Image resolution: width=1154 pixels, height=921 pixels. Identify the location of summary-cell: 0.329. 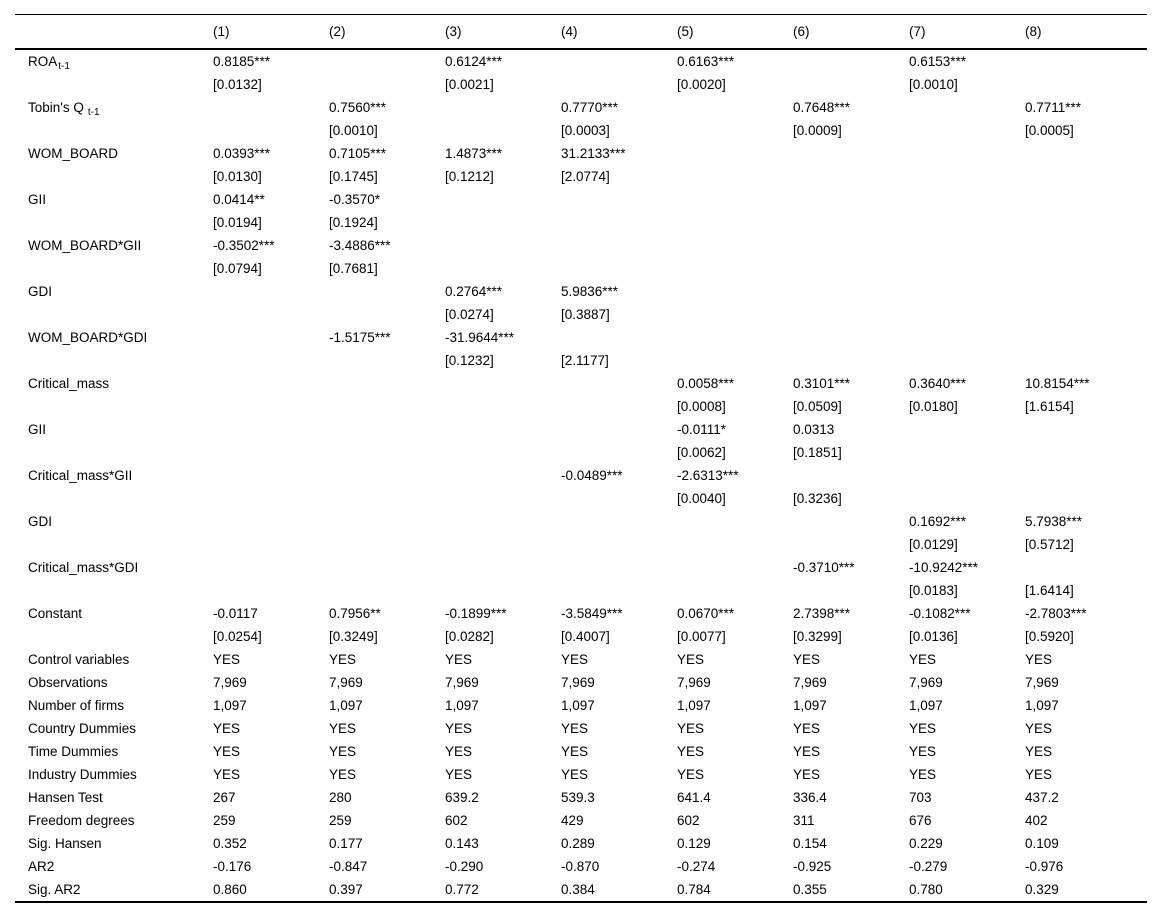
(1042, 889).